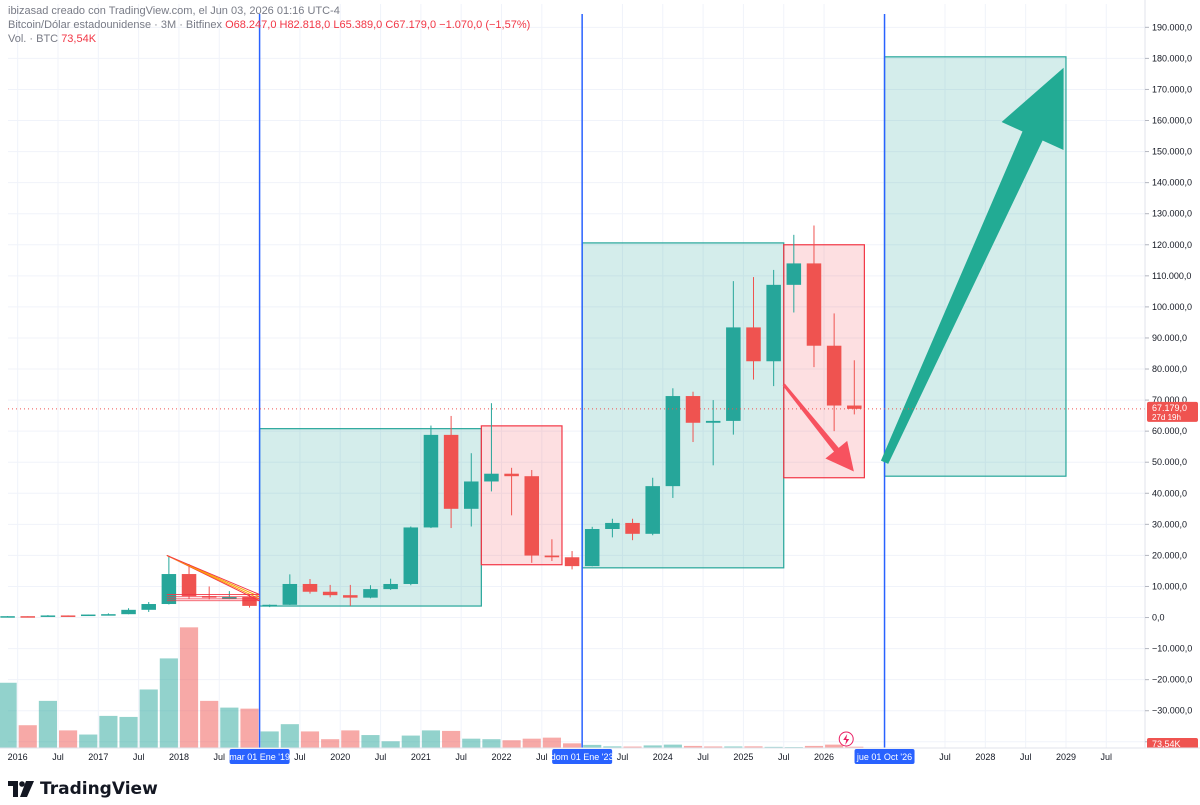  Describe the element at coordinates (340, 757) in the screenshot. I see `time-tick-label: 2020` at that location.